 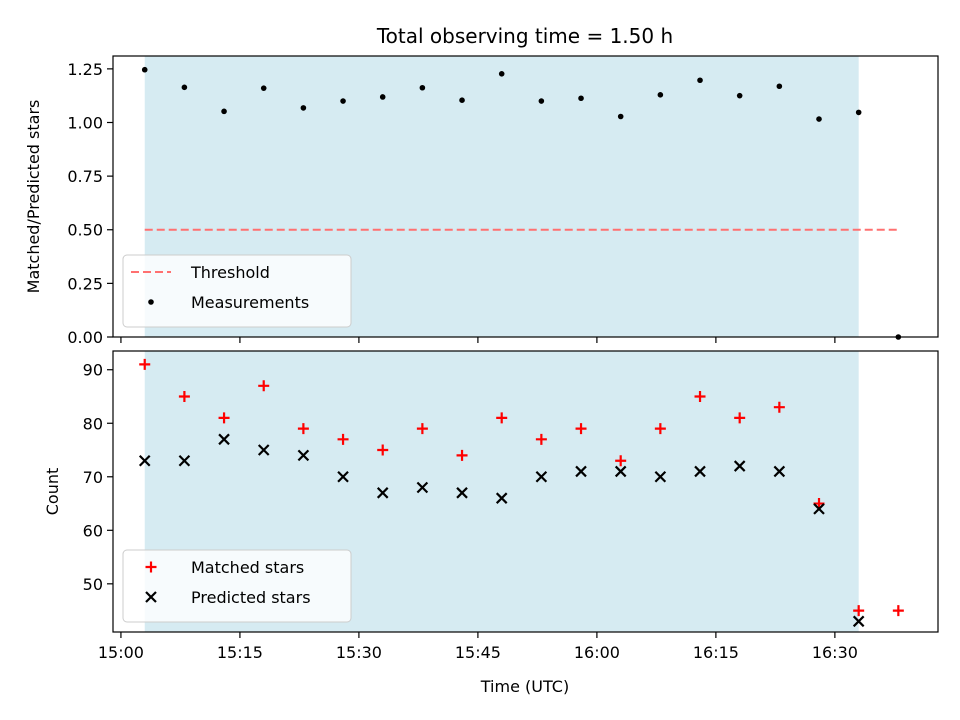 I want to click on x-tick-label: 16:30, so click(x=835, y=652).